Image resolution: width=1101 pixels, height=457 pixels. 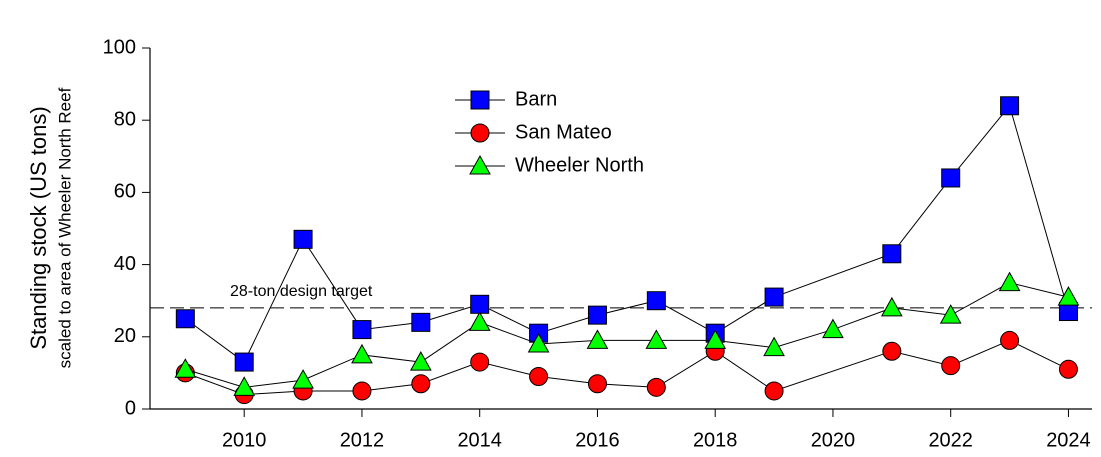 I want to click on y-axis-title: Standing stock (US tons), so click(x=38, y=227).